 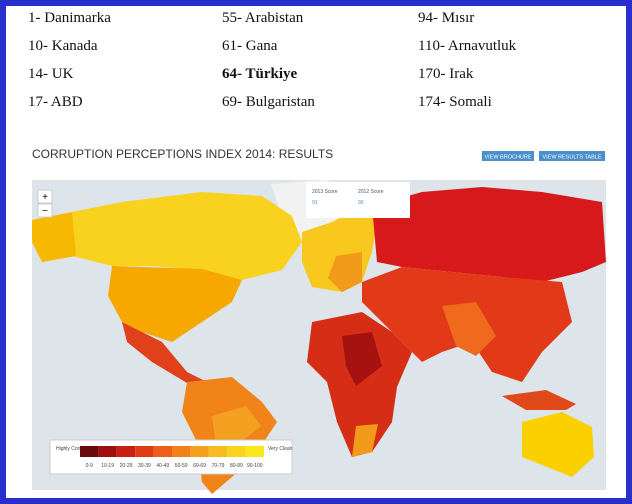 What do you see at coordinates (162, 466) in the screenshot?
I see `legend-range: 40-49` at bounding box center [162, 466].